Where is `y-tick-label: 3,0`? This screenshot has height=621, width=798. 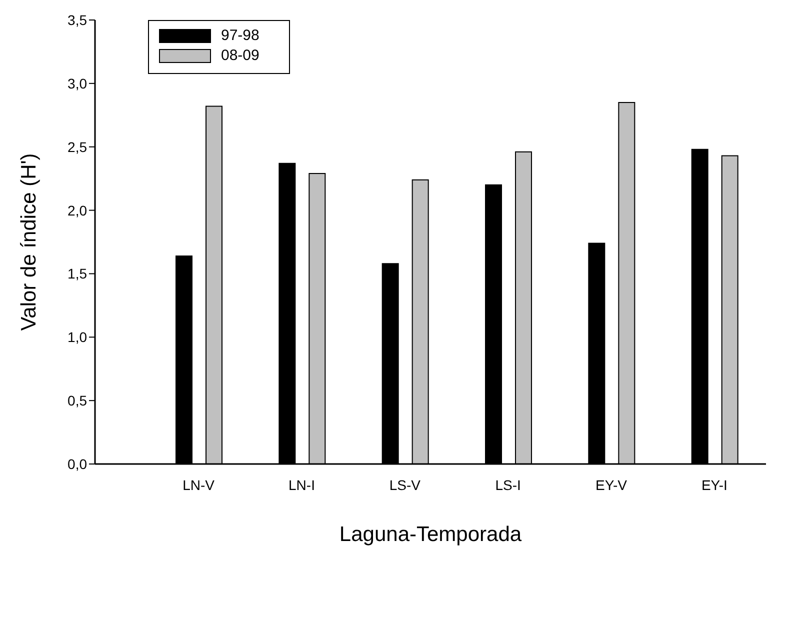
y-tick-label: 3,0 is located at coordinates (78, 83).